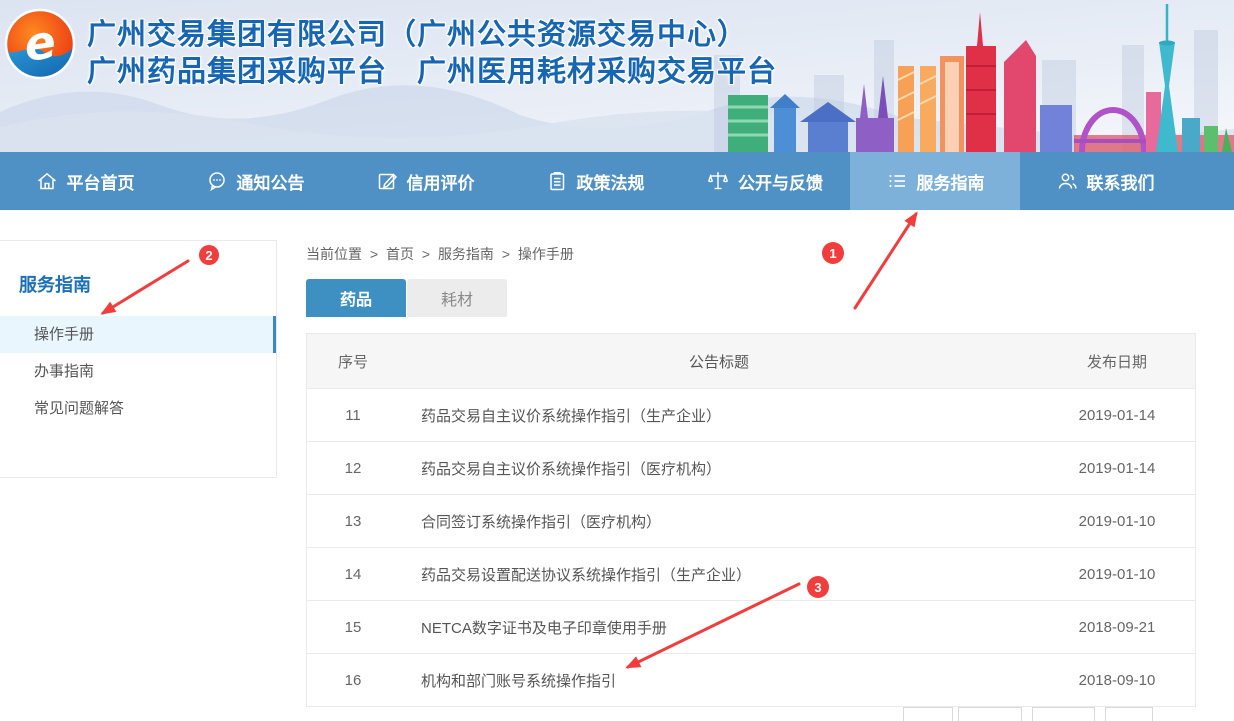 The width and height of the screenshot is (1234, 721). Describe the element at coordinates (55, 285) in the screenshot. I see `sidebar-title: 服务指南` at that location.